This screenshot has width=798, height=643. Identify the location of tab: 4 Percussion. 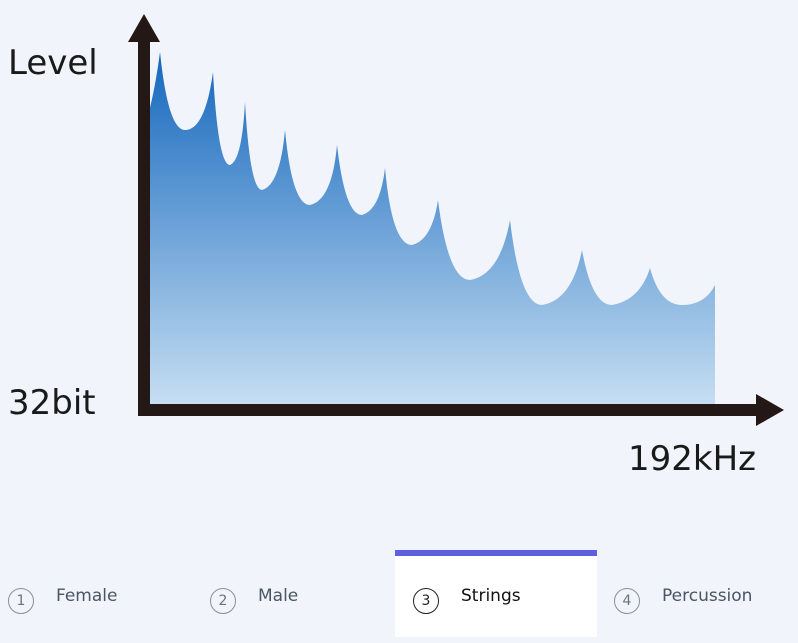
(702, 593).